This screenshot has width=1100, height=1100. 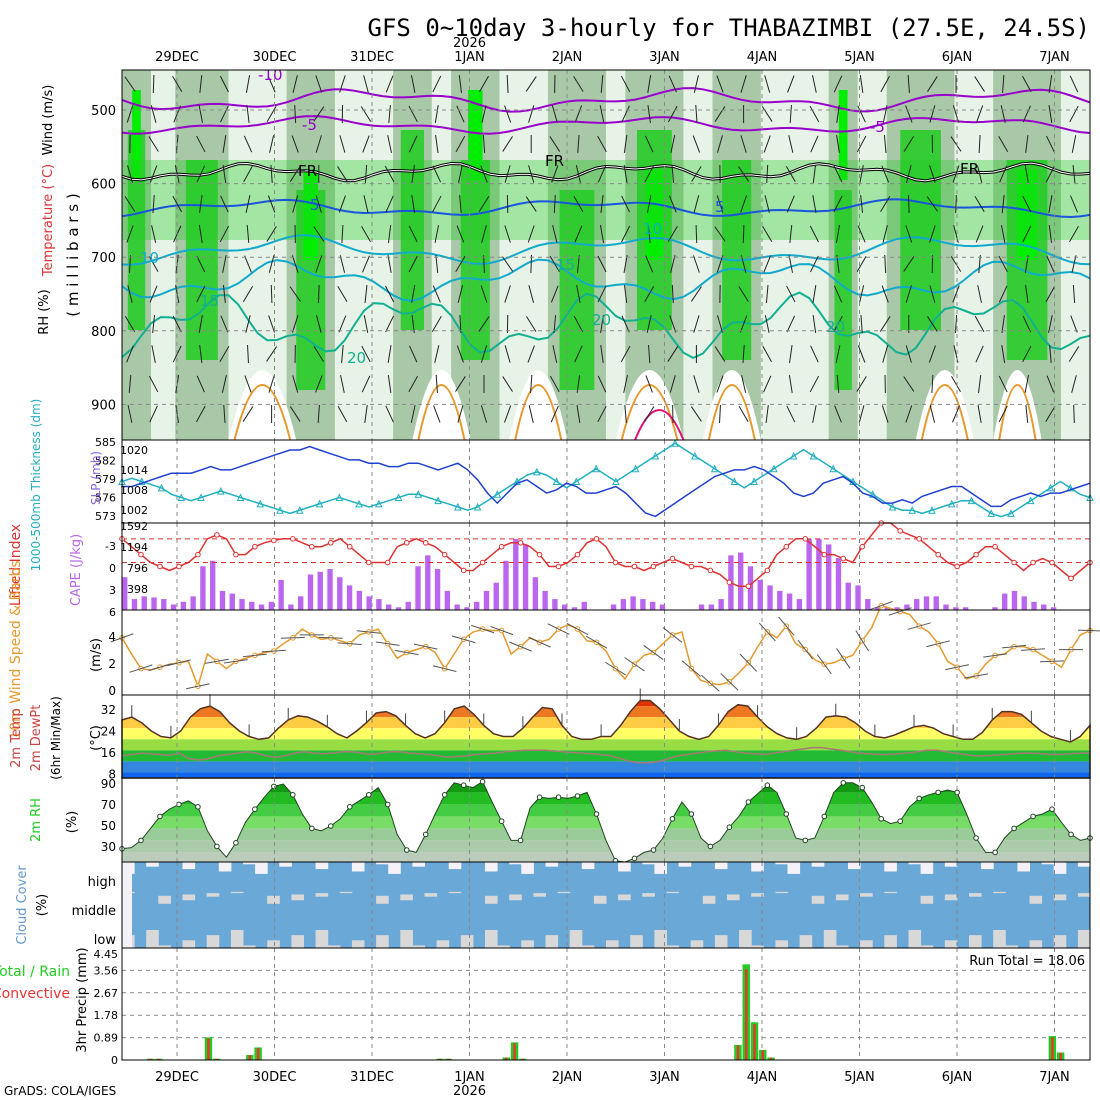 I want to click on rh-saturated-area, so click(x=1027, y=215).